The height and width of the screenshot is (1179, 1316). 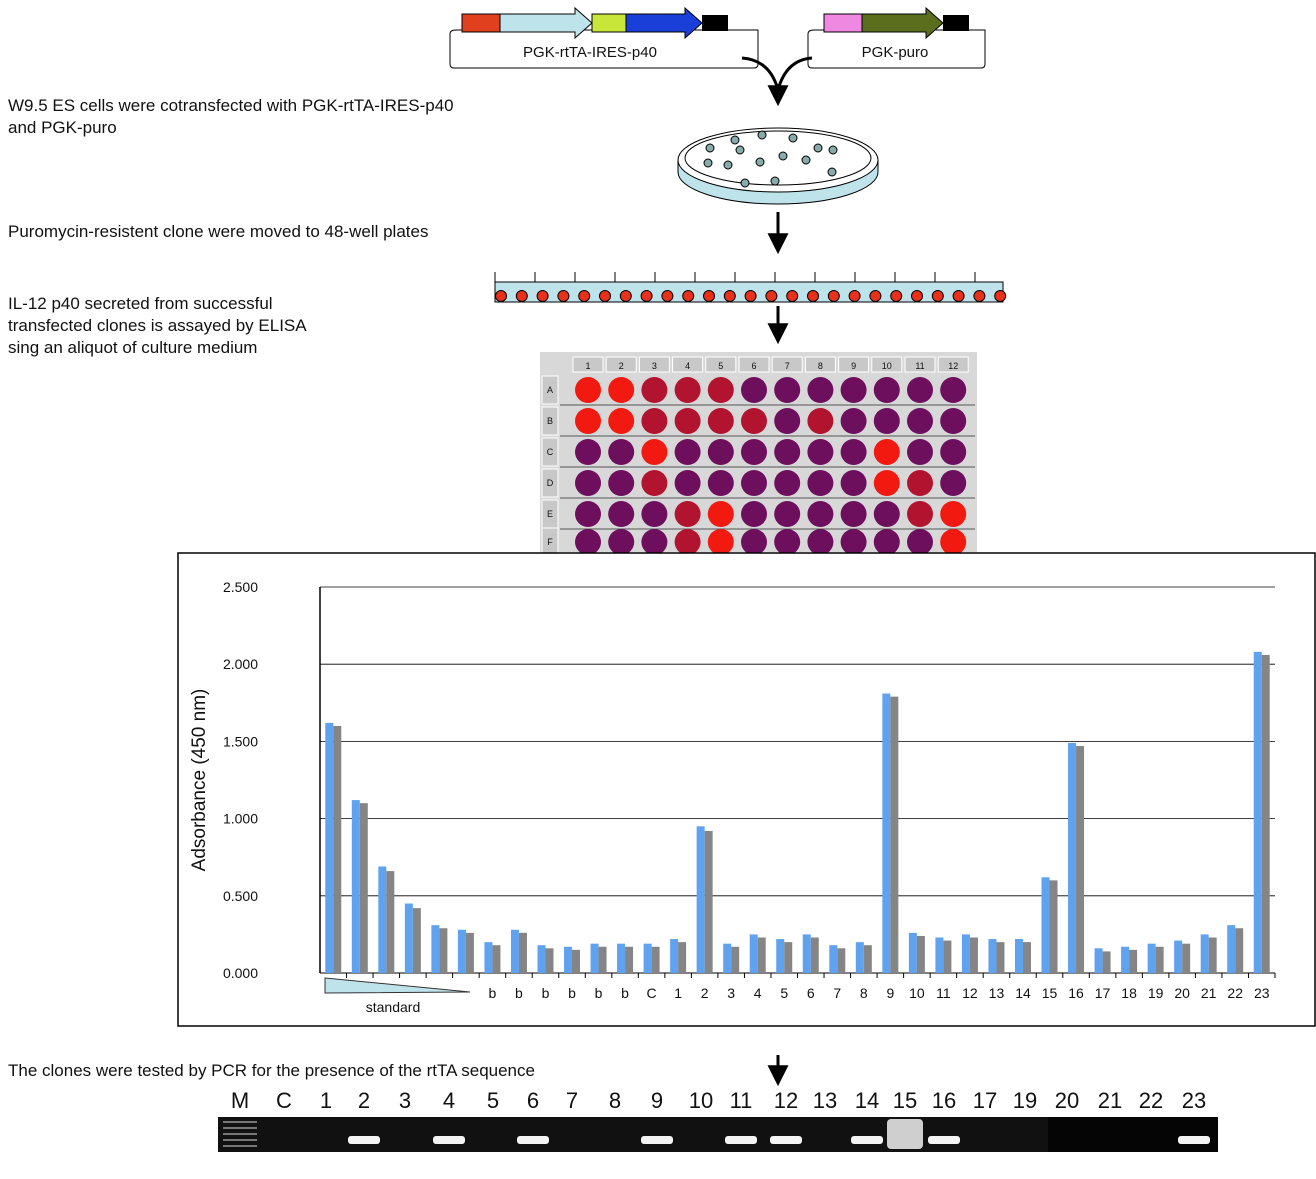 I want to click on x-tick-label: 1, so click(x=678, y=993).